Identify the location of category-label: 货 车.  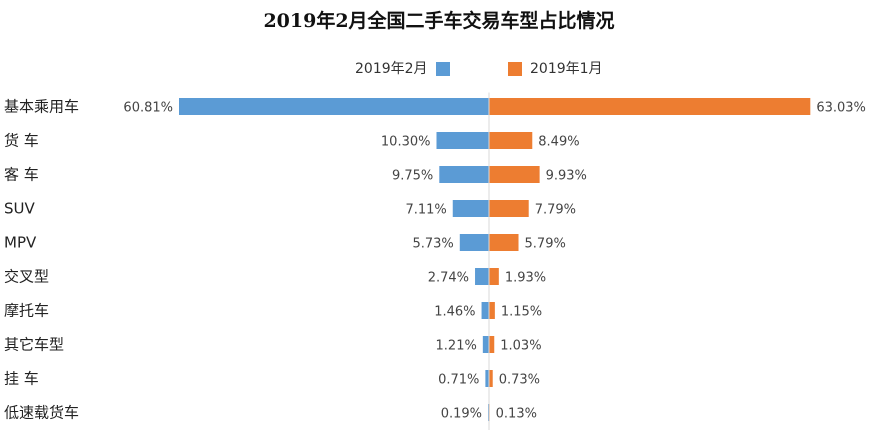
(21, 141).